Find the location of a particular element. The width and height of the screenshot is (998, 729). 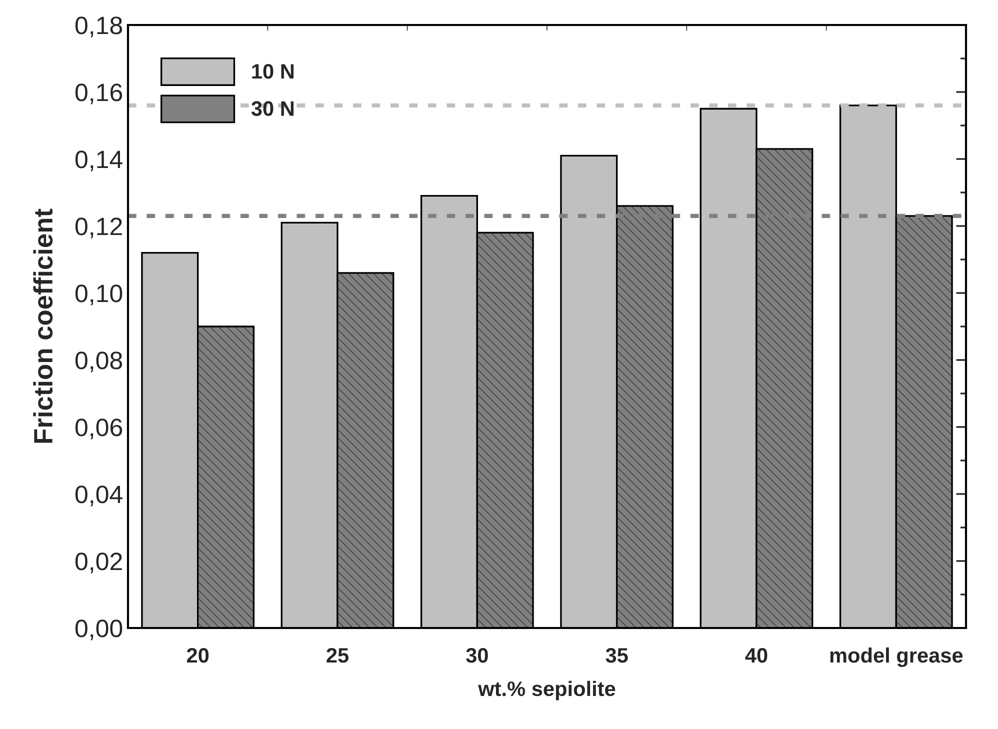

x-tick-label: 40 is located at coordinates (756, 655).